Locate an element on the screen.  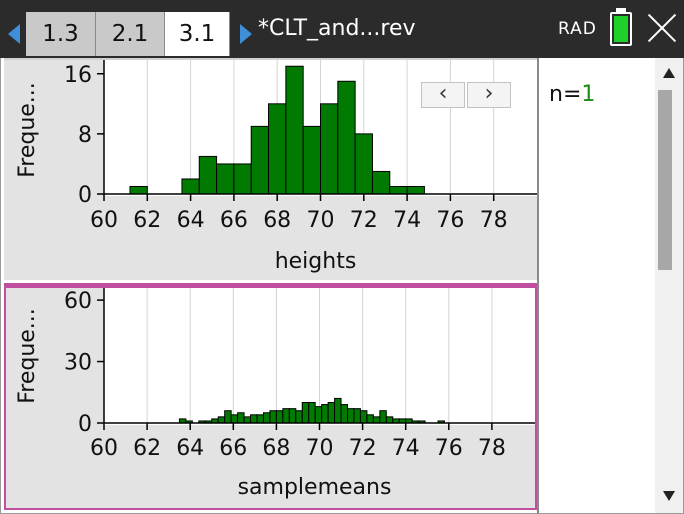
tabs-scroll-right-icon is located at coordinates (246, 34).